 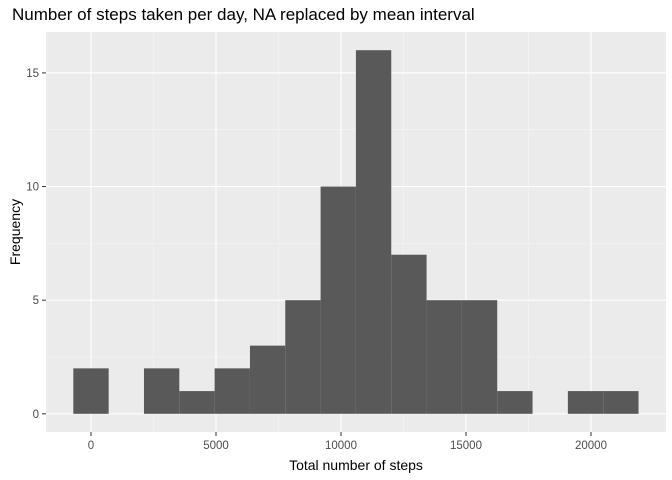 What do you see at coordinates (36, 301) in the screenshot?
I see `y-tick-label: 5` at bounding box center [36, 301].